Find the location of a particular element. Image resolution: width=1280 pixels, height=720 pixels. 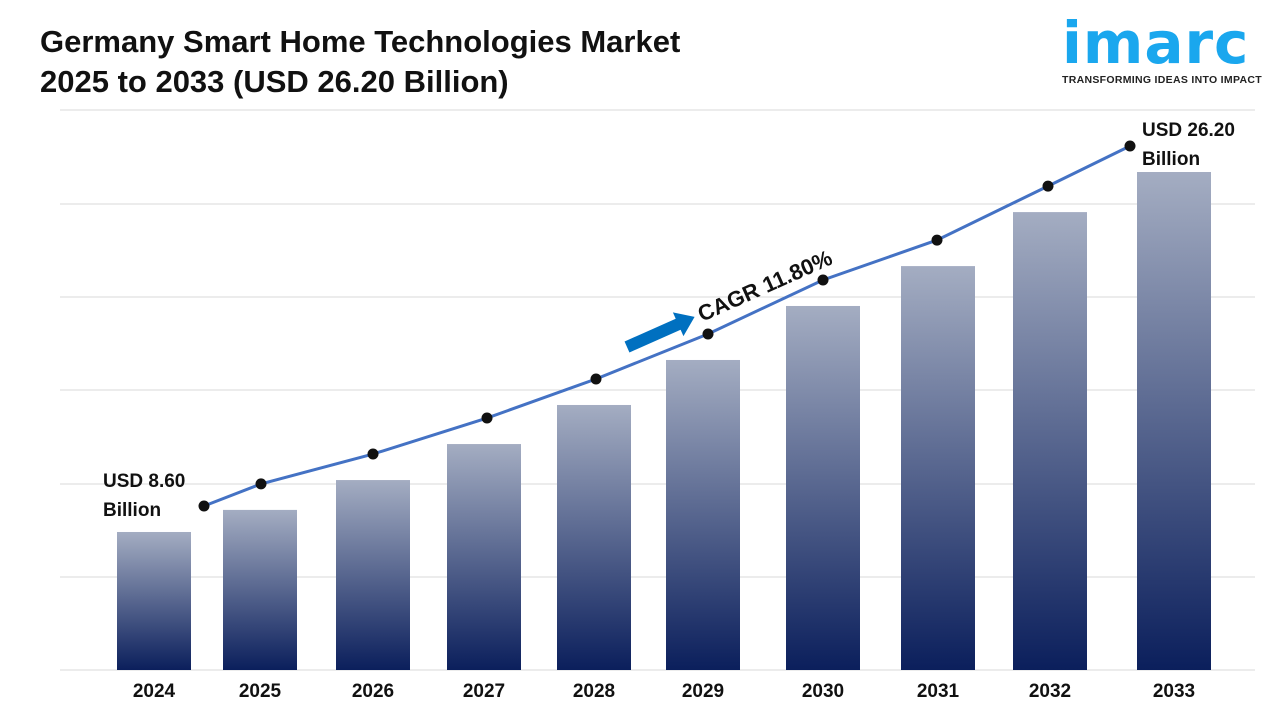

line-point-2027 is located at coordinates (487, 418).